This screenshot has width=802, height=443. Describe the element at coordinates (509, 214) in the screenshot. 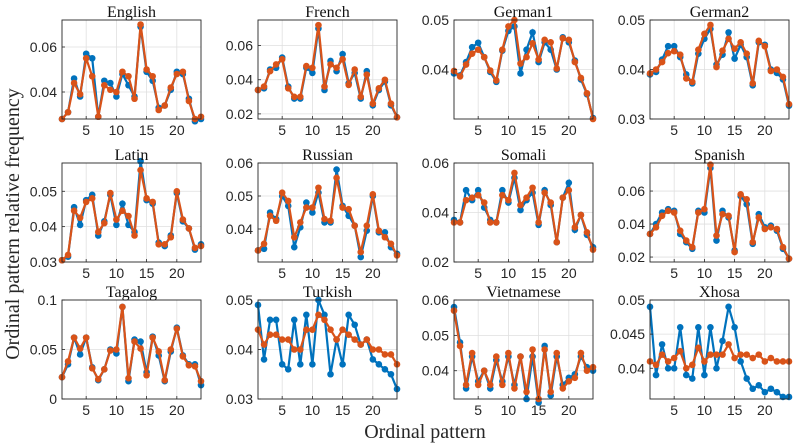

I see `subplot-somali: 5 10 15 20 0.02 0.04 0.06 Somali` at that location.